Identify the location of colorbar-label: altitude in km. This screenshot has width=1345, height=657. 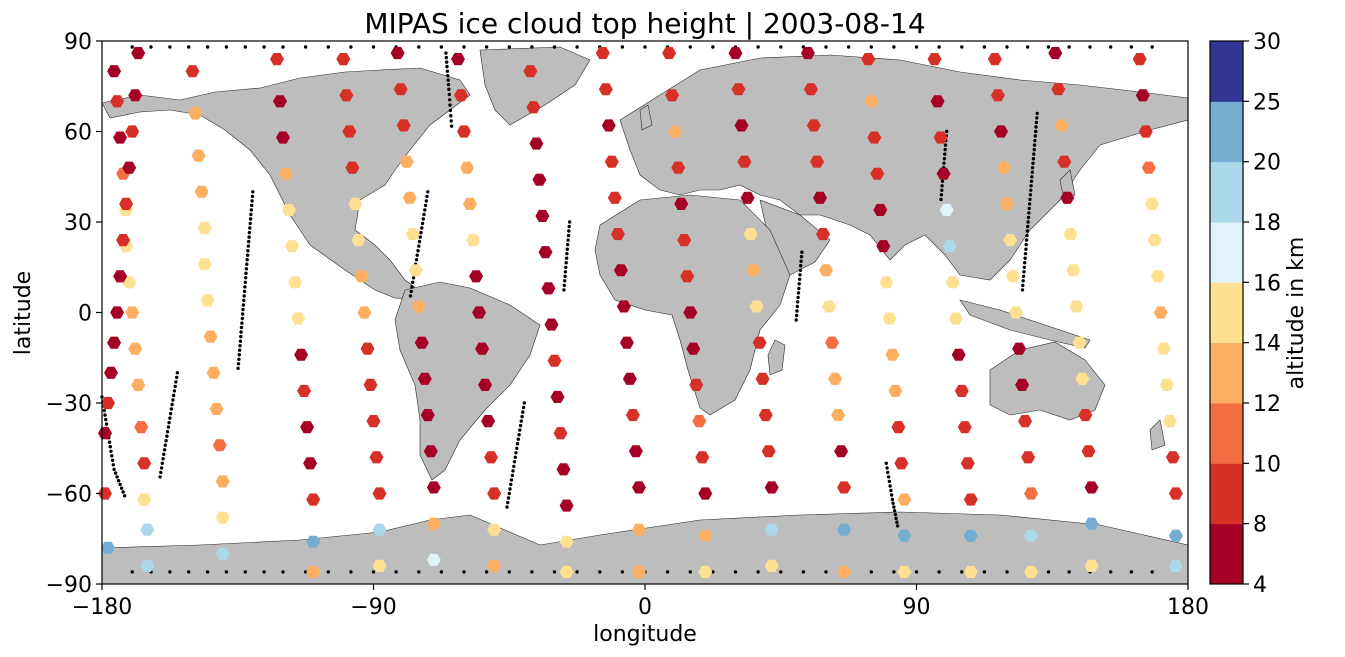
(1296, 313).